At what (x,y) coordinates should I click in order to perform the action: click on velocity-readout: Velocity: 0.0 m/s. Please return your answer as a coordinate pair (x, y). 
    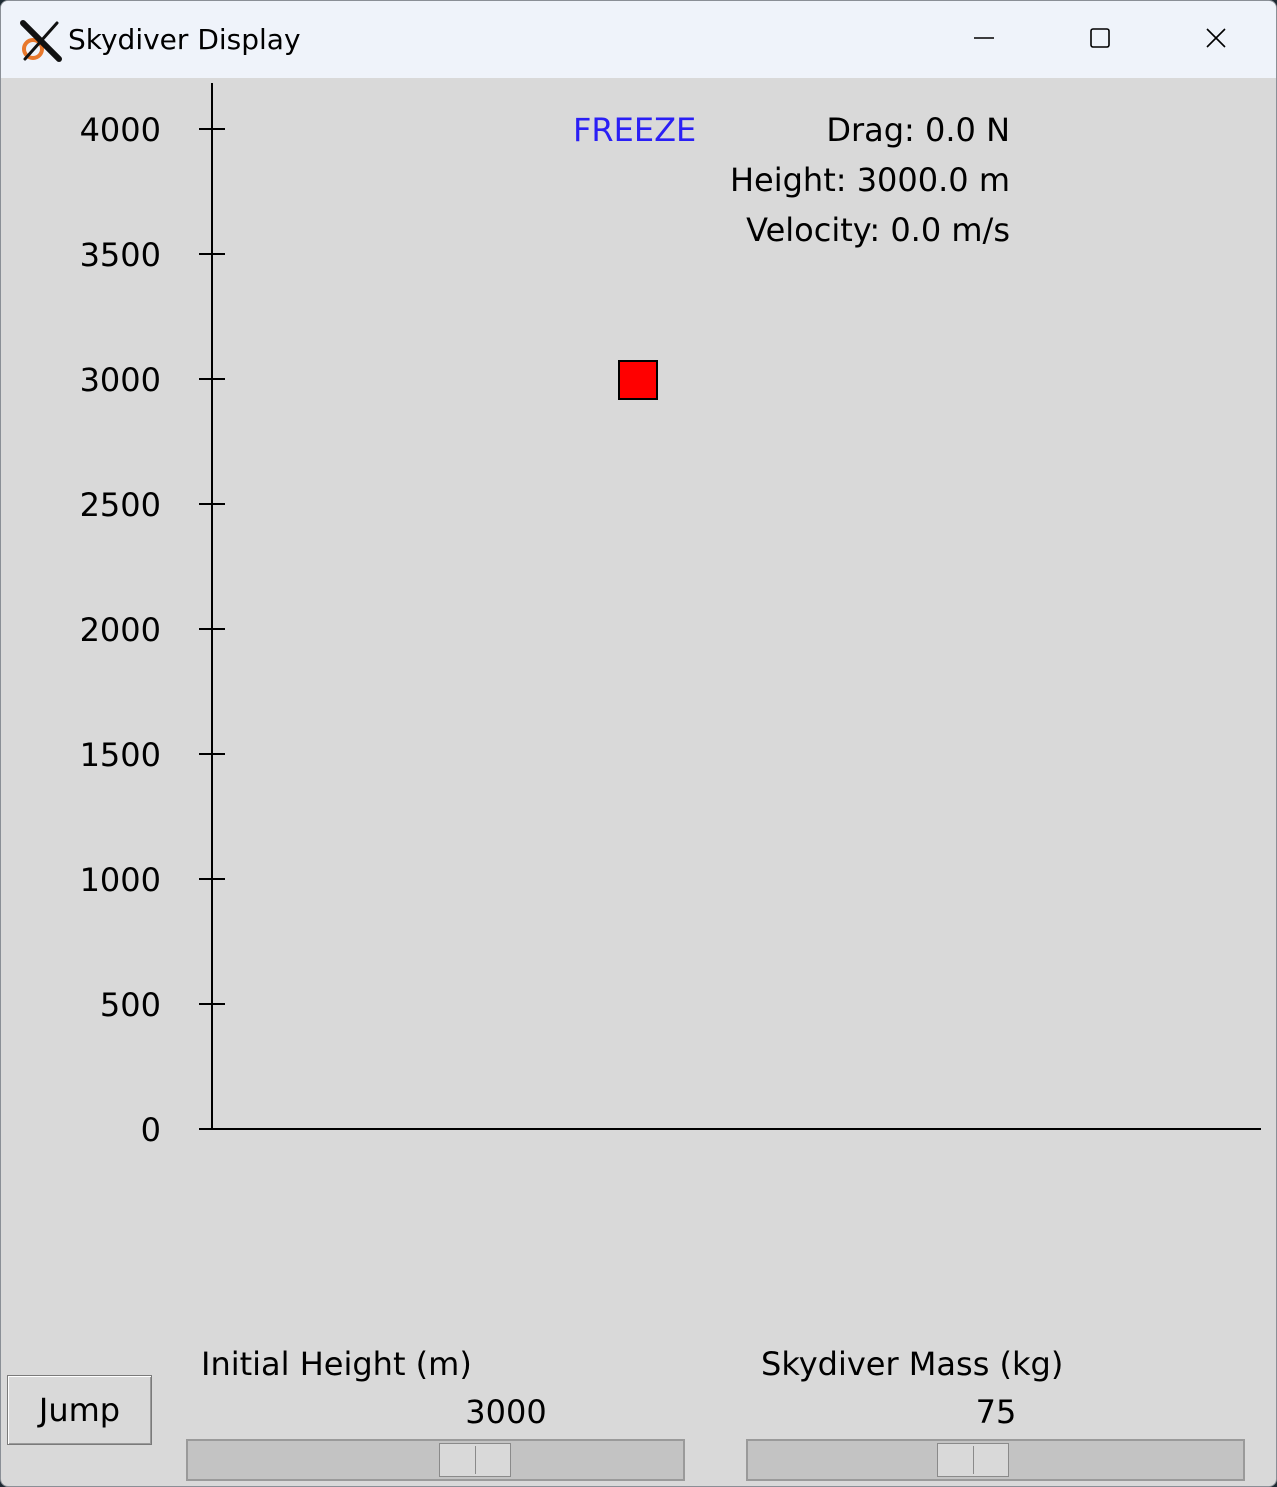
    Looking at the image, I should click on (878, 230).